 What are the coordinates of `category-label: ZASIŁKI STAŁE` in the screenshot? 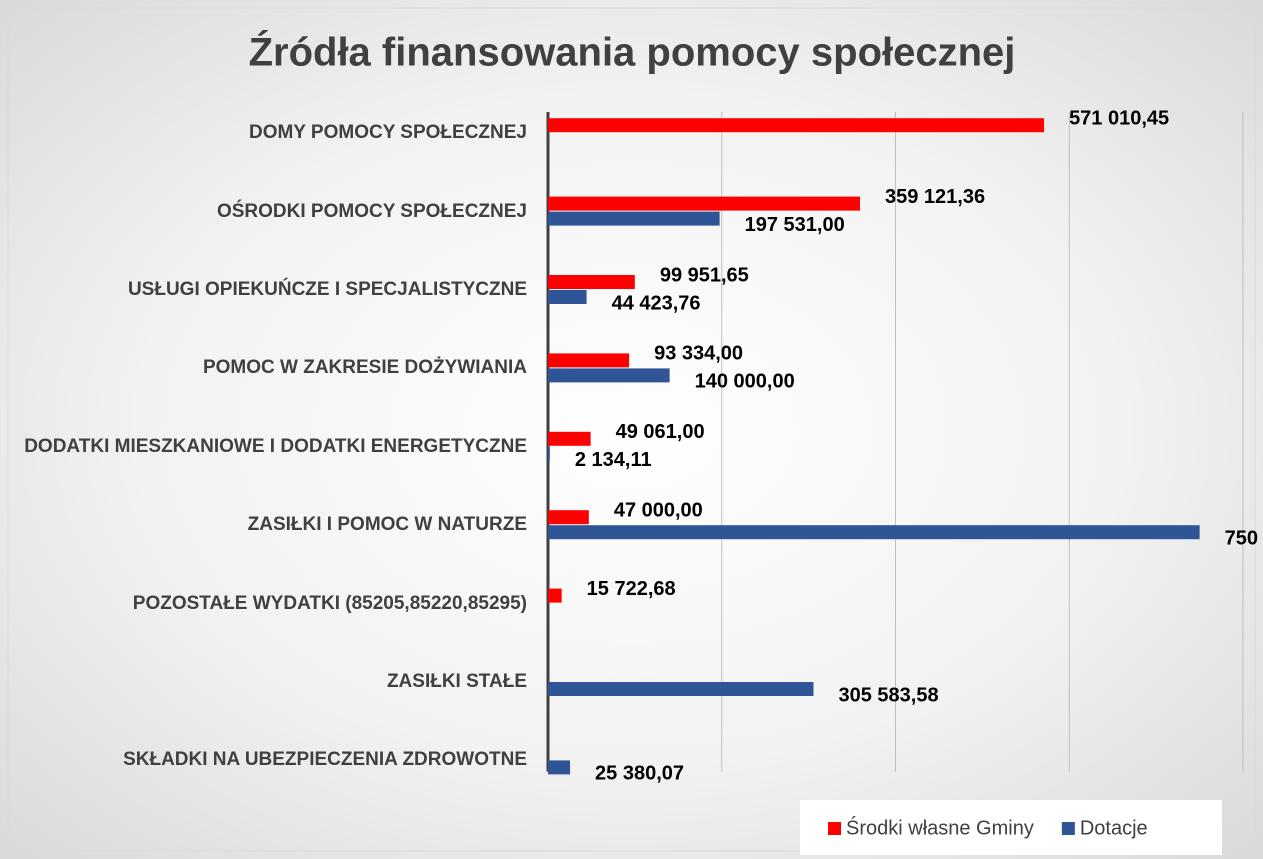 It's located at (456, 681).